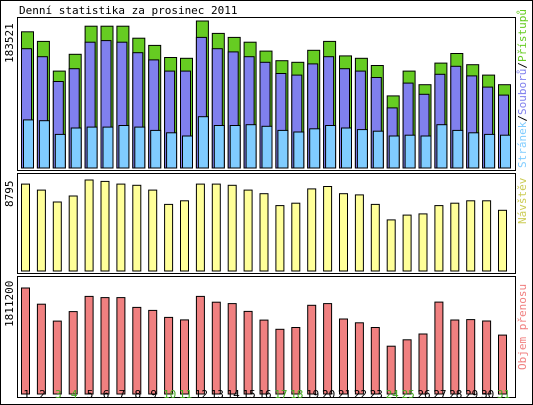 This screenshot has height=405, width=533. I want to click on day-label: 7, so click(122, 394).